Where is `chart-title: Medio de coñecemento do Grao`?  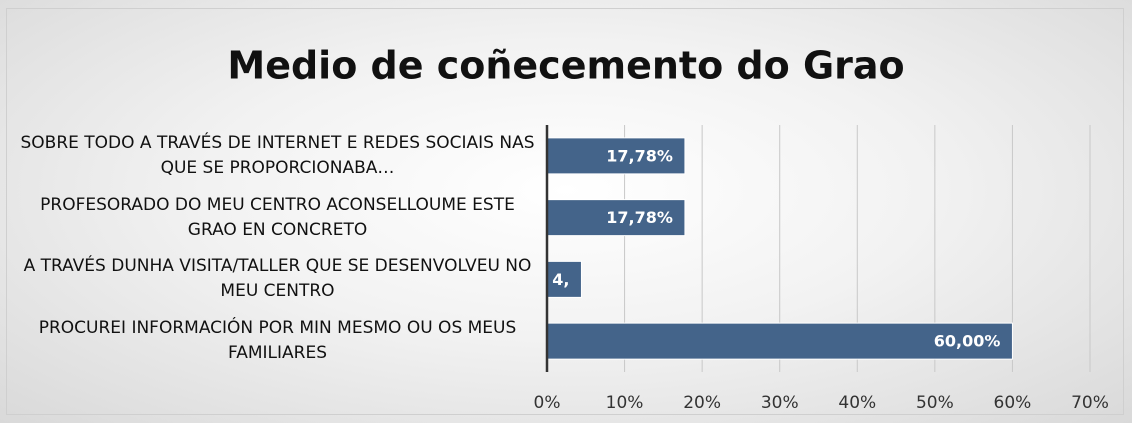 chart-title: Medio de coñecemento do Grao is located at coordinates (565, 66).